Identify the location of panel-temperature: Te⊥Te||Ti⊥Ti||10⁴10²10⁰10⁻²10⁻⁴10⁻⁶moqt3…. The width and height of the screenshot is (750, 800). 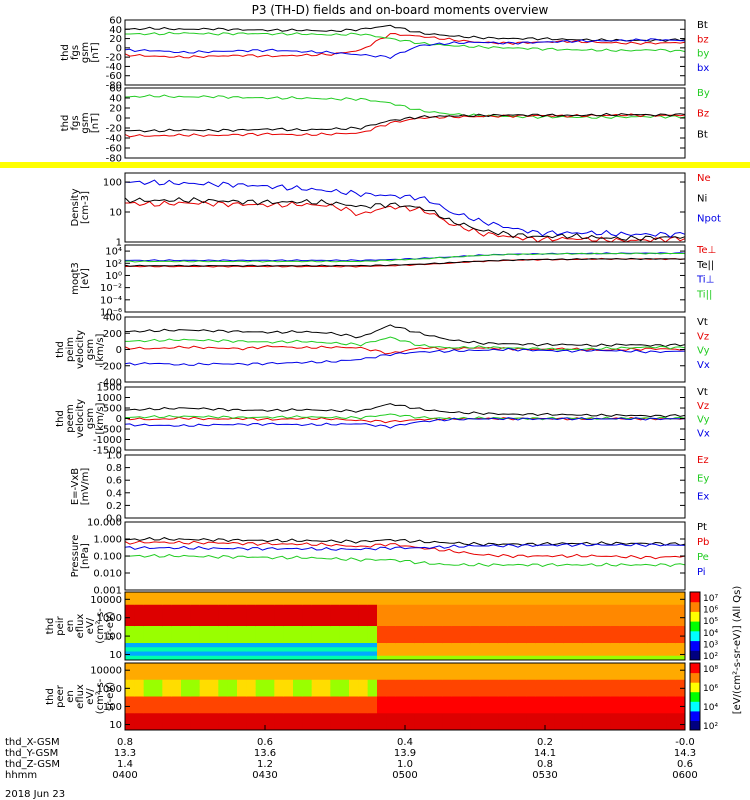
(393, 281).